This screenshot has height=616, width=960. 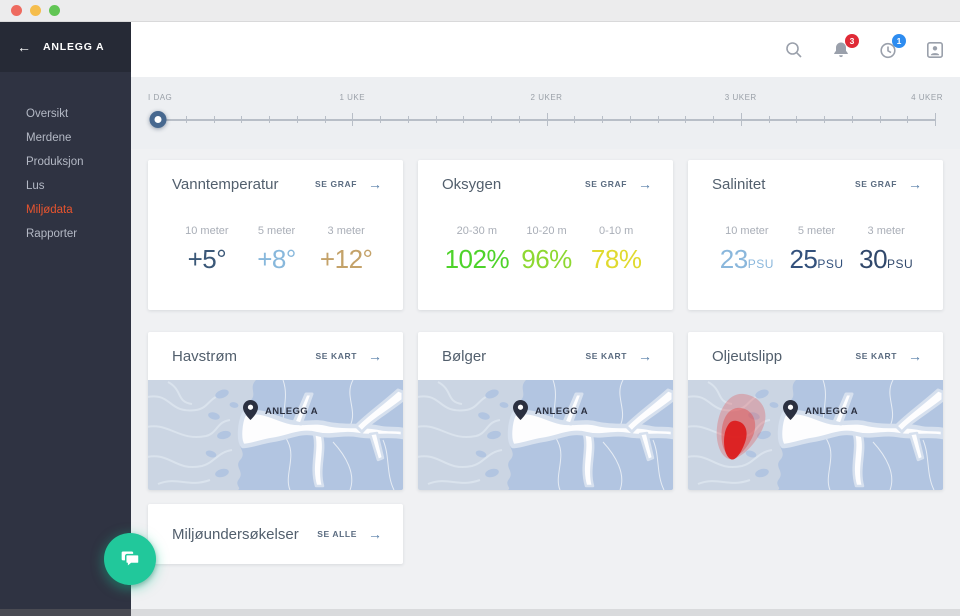 I want to click on se-alle-link: SE ALLE →, so click(x=349, y=534).